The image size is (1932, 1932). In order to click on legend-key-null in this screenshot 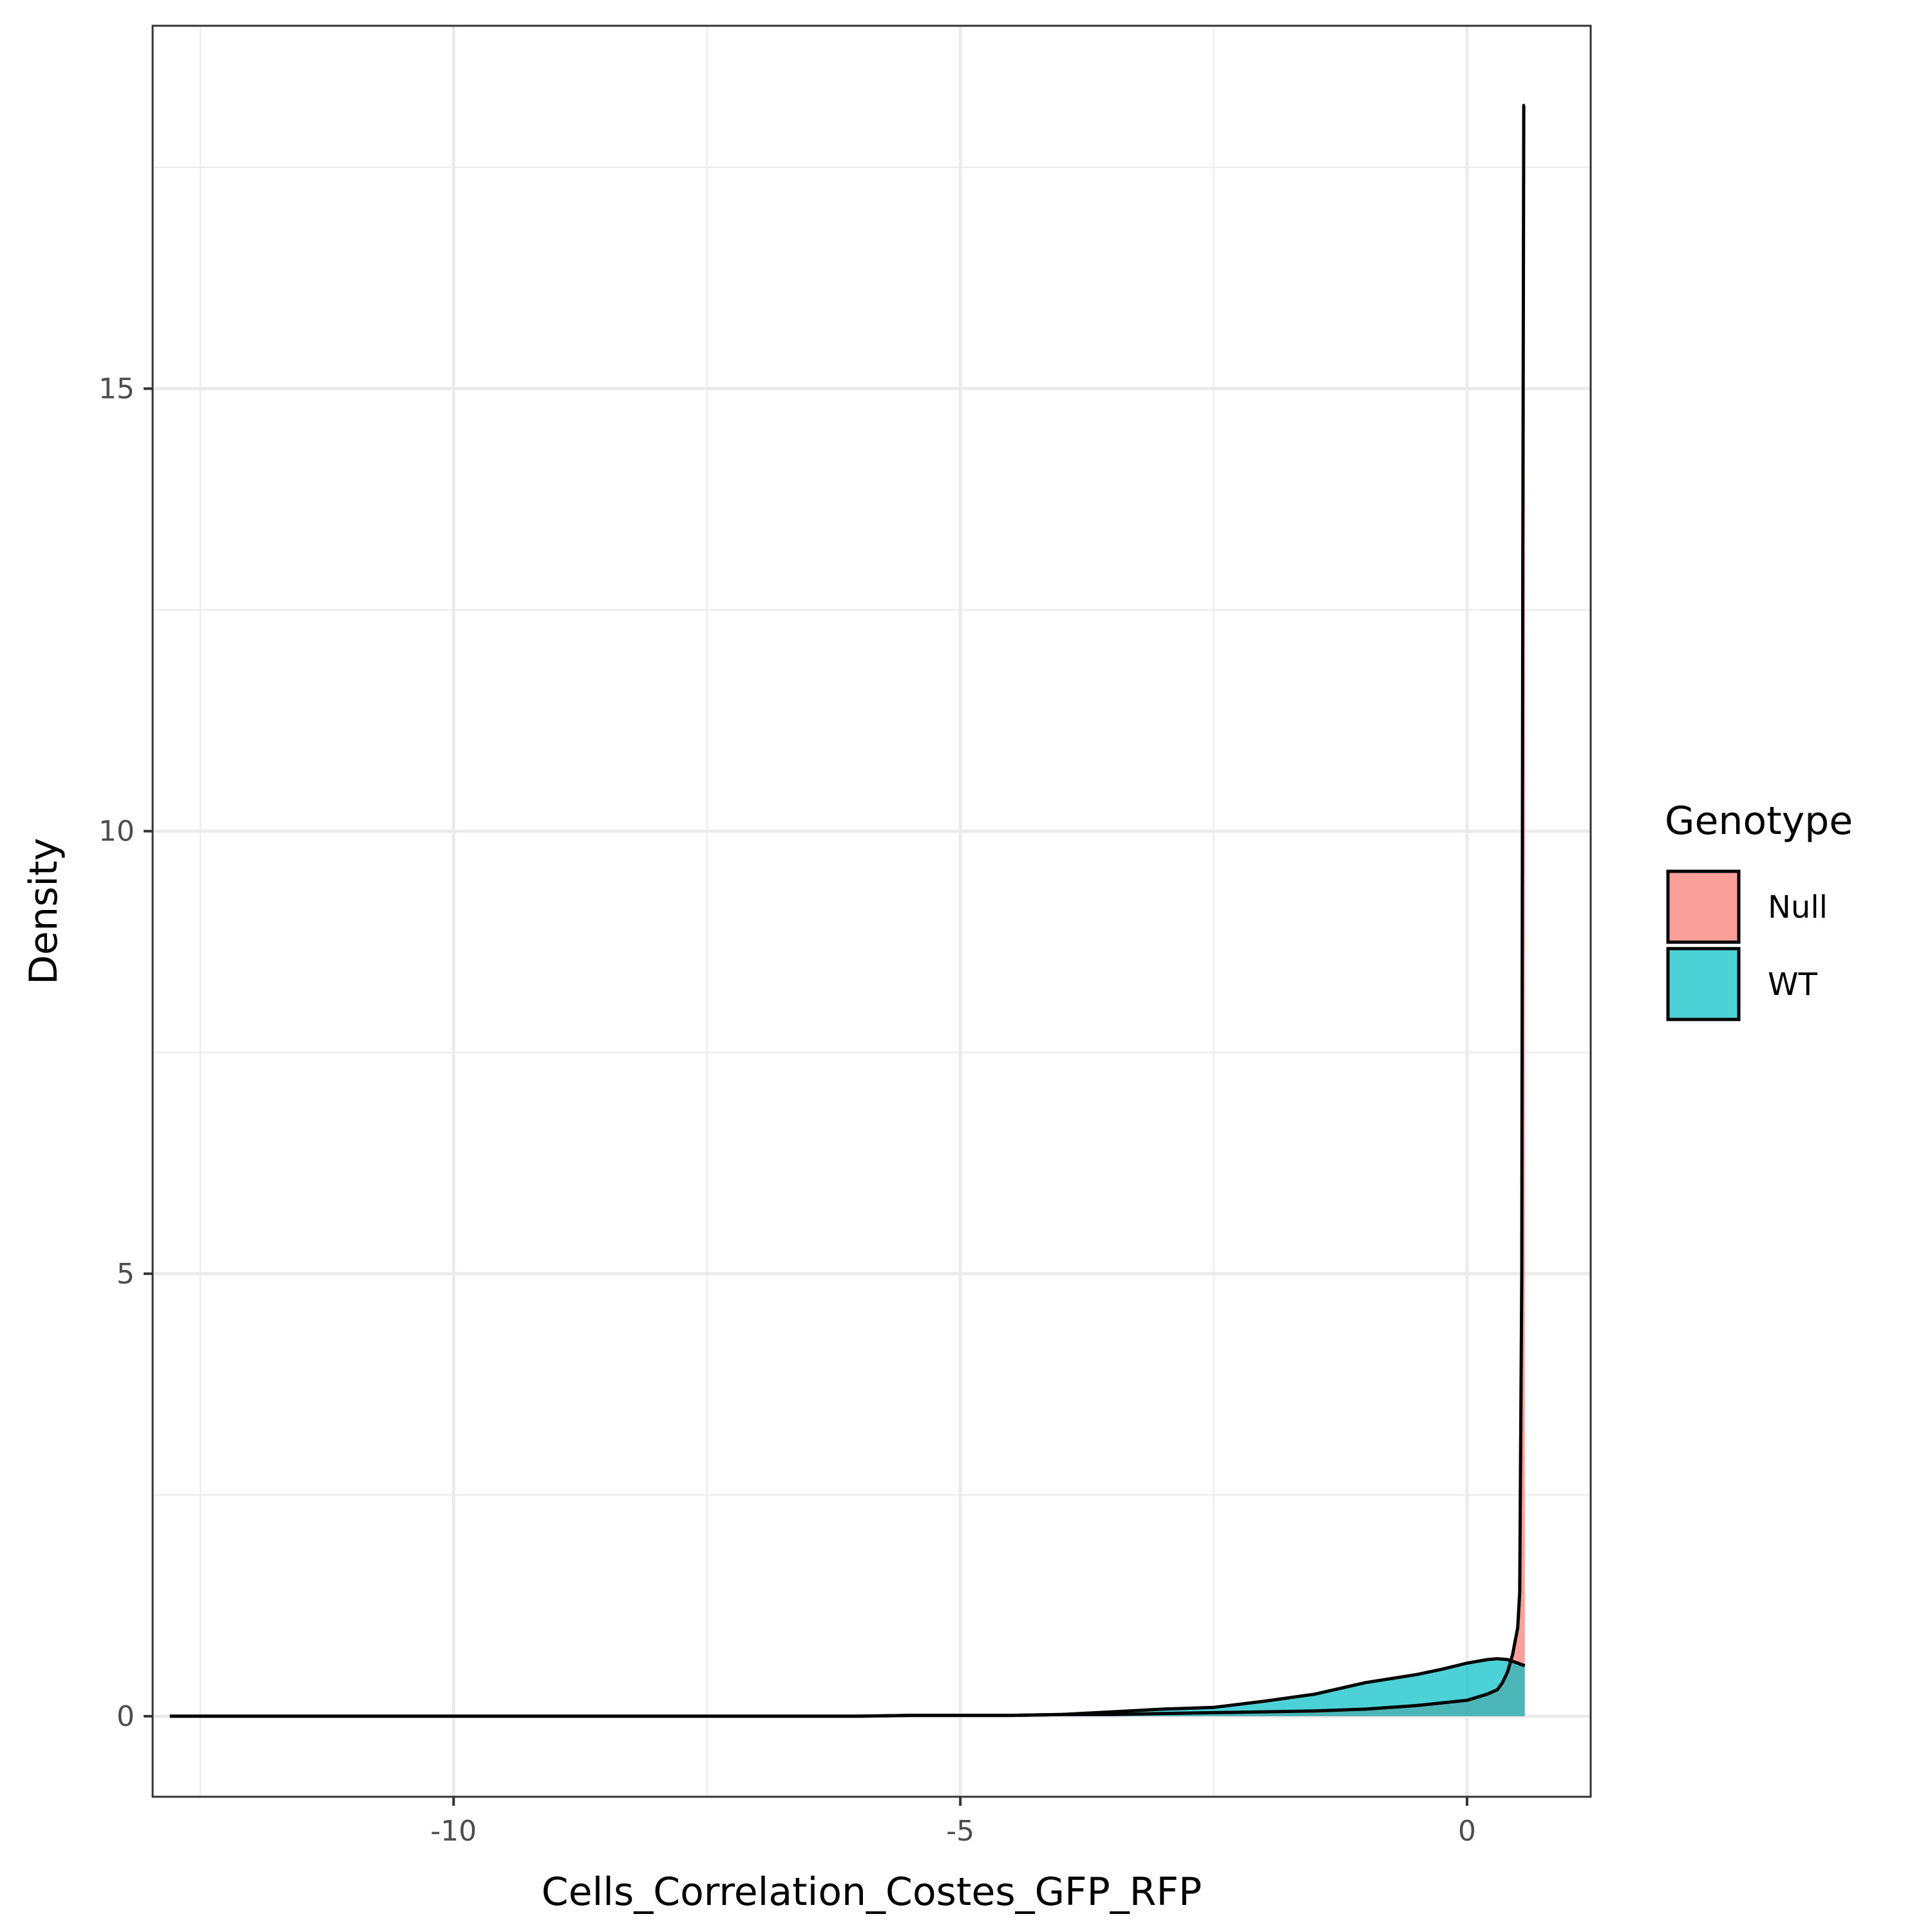, I will do `click(1704, 907)`.